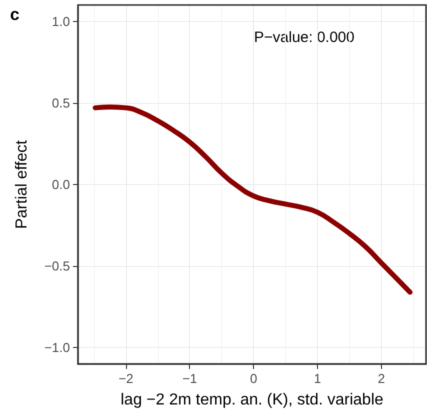 The width and height of the screenshot is (427, 414). I want to click on text: c, so click(15, 14).